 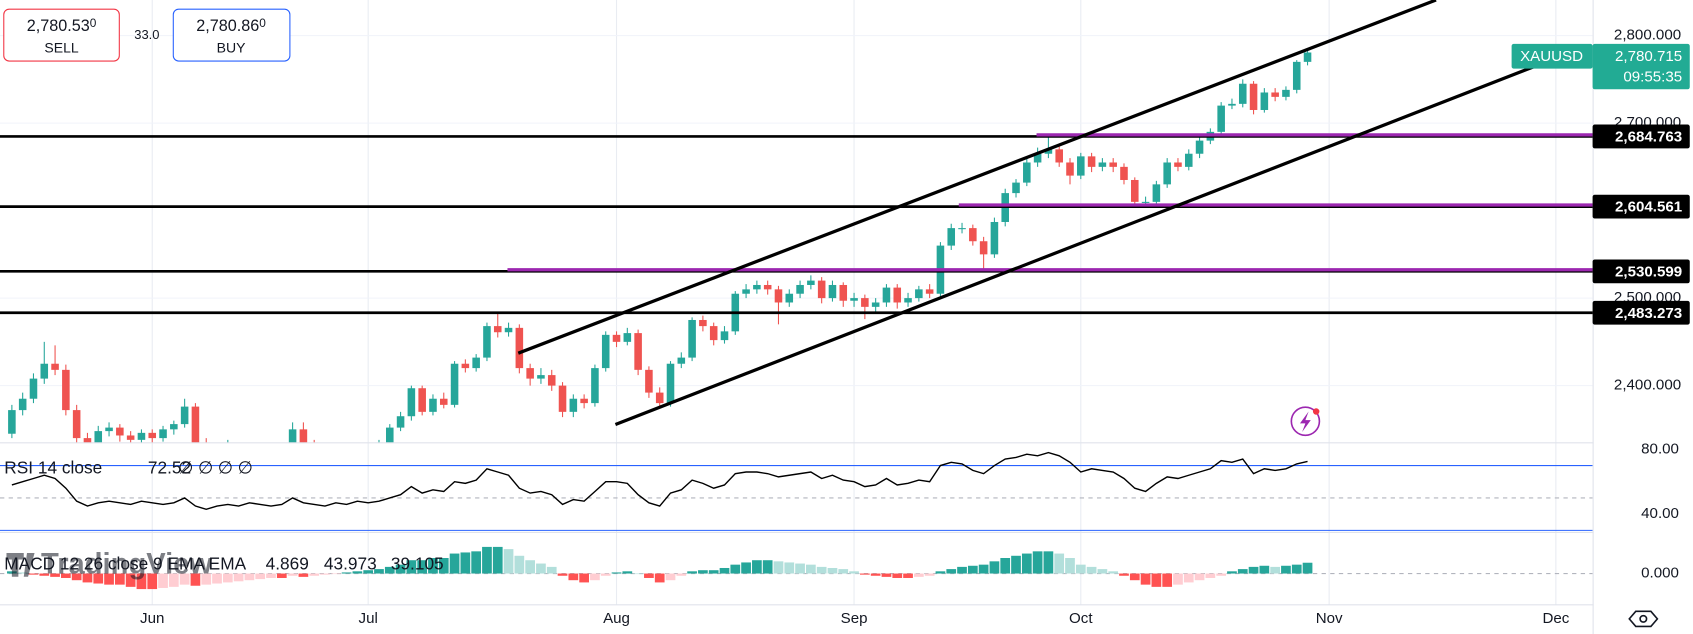 What do you see at coordinates (93, 23) in the screenshot?
I see `sell-price-small: 0` at bounding box center [93, 23].